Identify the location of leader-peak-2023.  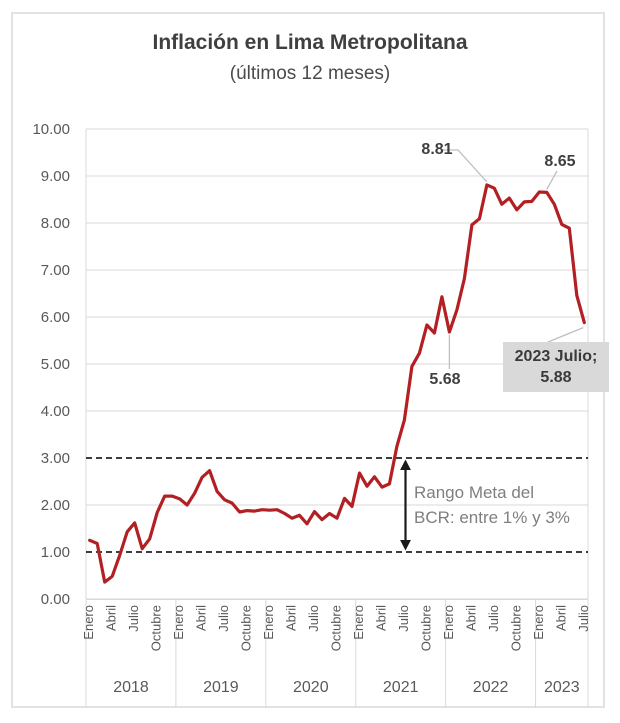
(552, 180).